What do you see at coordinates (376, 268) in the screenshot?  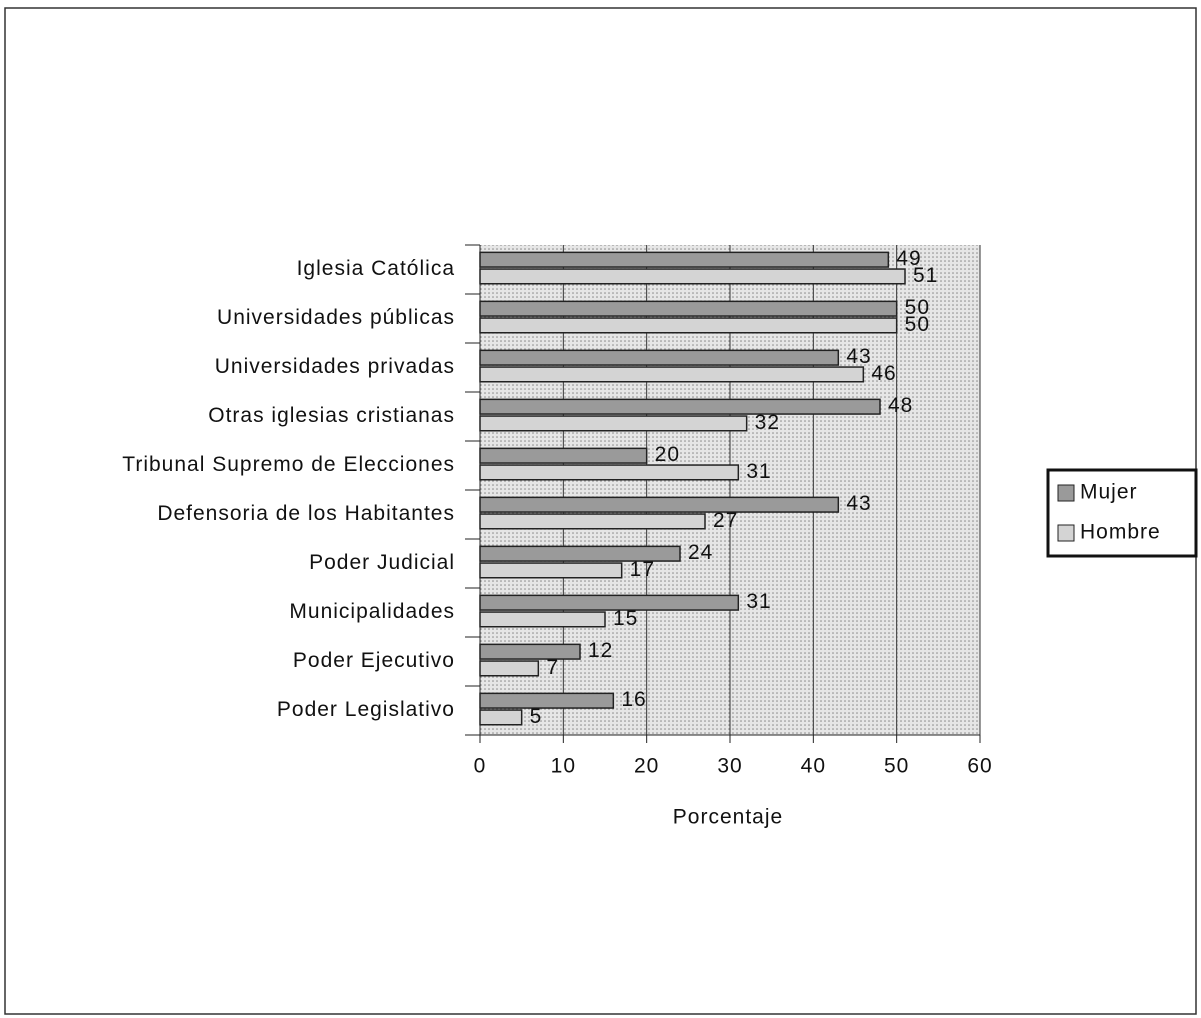 I see `y-tick-label: Iglesia Católica` at bounding box center [376, 268].